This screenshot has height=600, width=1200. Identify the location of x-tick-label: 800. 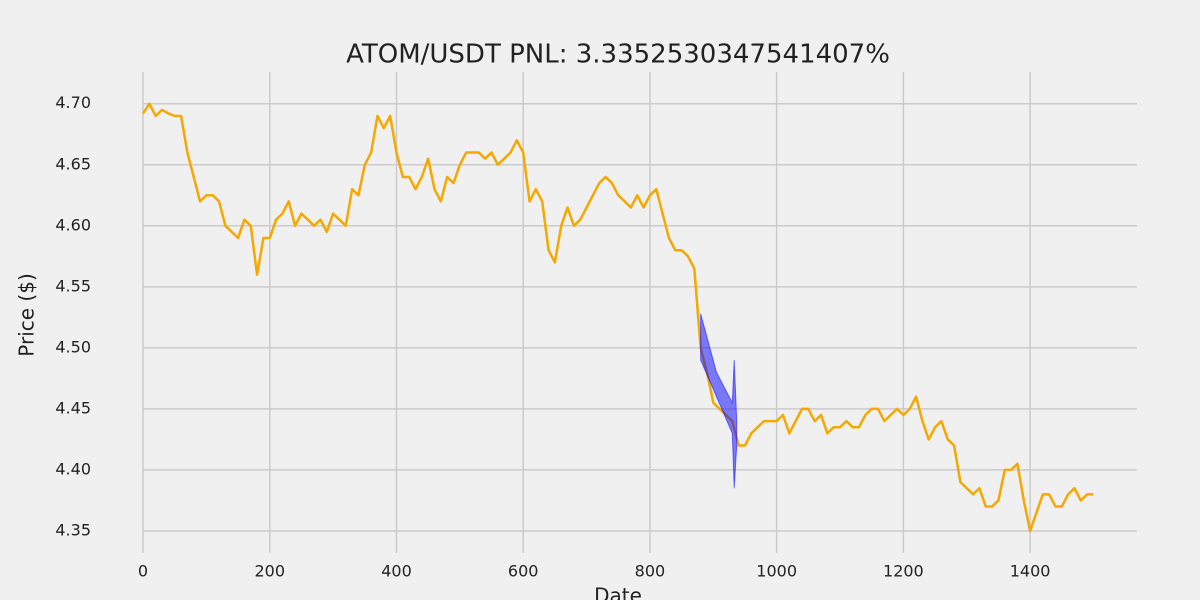
(650, 571).